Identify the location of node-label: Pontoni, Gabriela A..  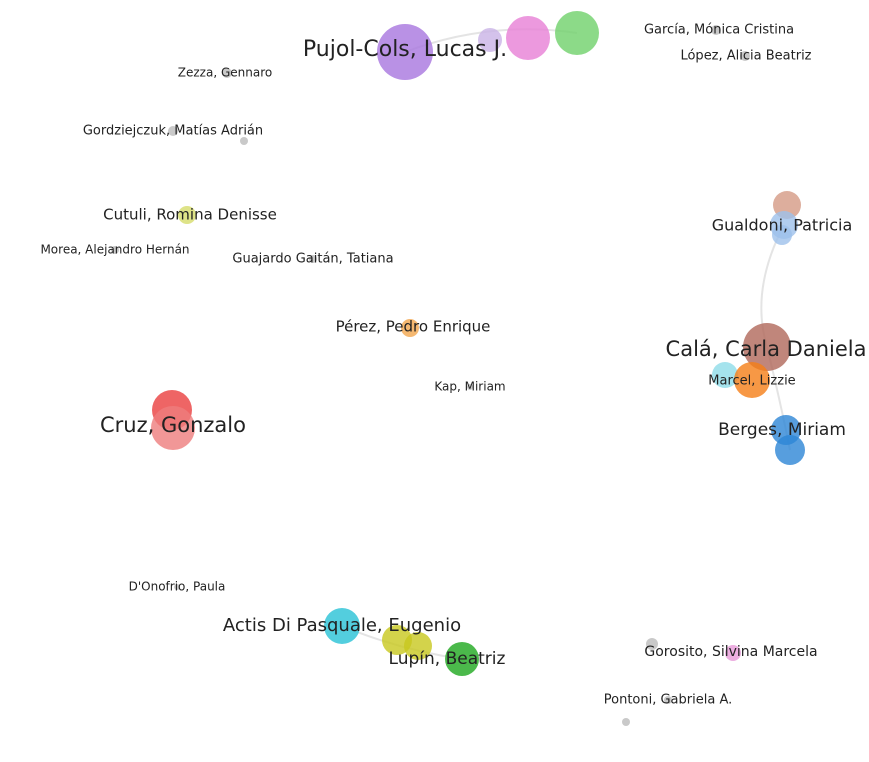
(668, 700).